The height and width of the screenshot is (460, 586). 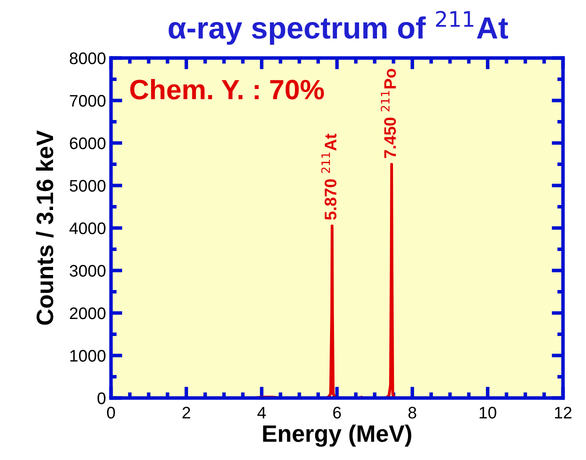 I want to click on x-tick-label: 10, so click(x=488, y=412).